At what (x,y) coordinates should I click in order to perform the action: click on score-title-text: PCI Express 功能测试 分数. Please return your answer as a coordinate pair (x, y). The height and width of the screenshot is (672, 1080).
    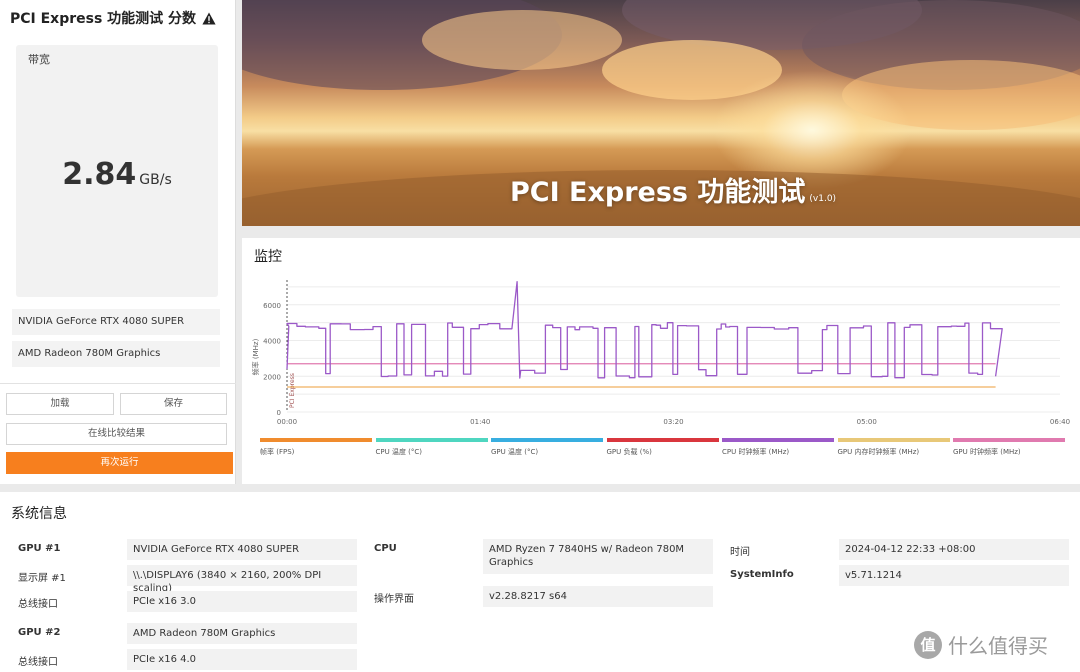
    Looking at the image, I should click on (103, 19).